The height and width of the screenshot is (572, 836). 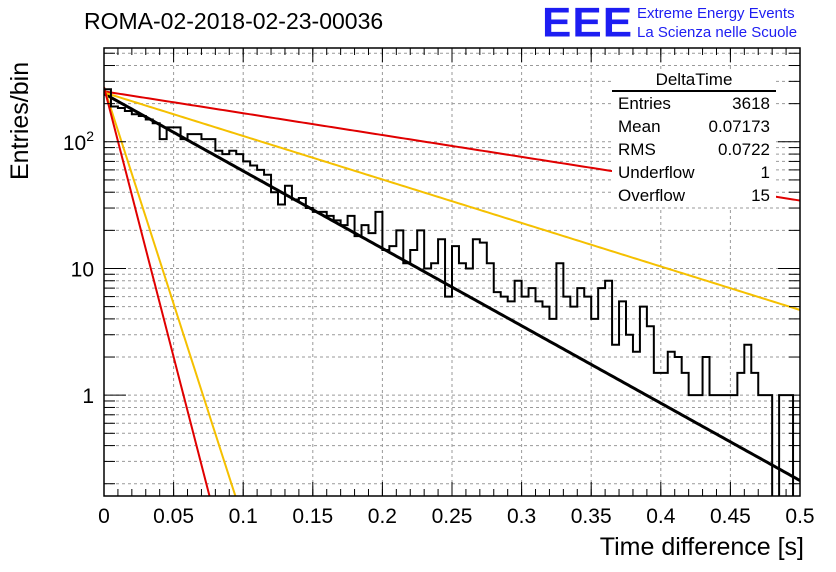 What do you see at coordinates (521, 516) in the screenshot?
I see `x-tick-label: 0.3` at bounding box center [521, 516].